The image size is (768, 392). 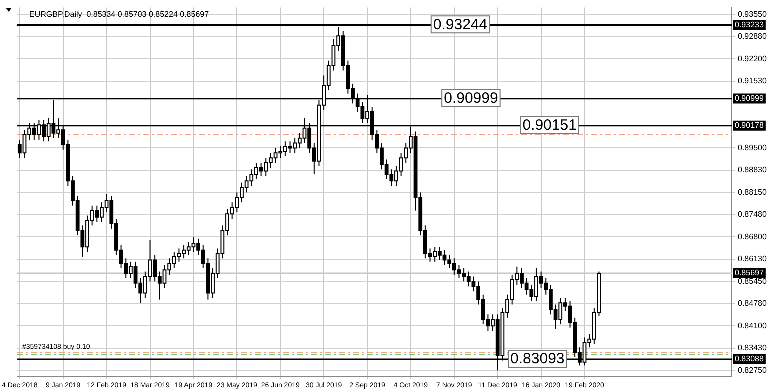 What do you see at coordinates (460, 25) in the screenshot?
I see `annotation: 0.93244` at bounding box center [460, 25].